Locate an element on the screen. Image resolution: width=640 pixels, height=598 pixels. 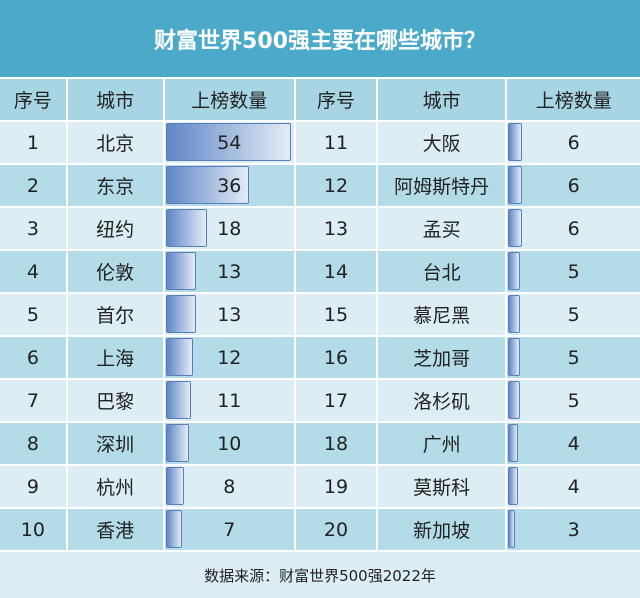
count-cell-text: 11 is located at coordinates (229, 400).